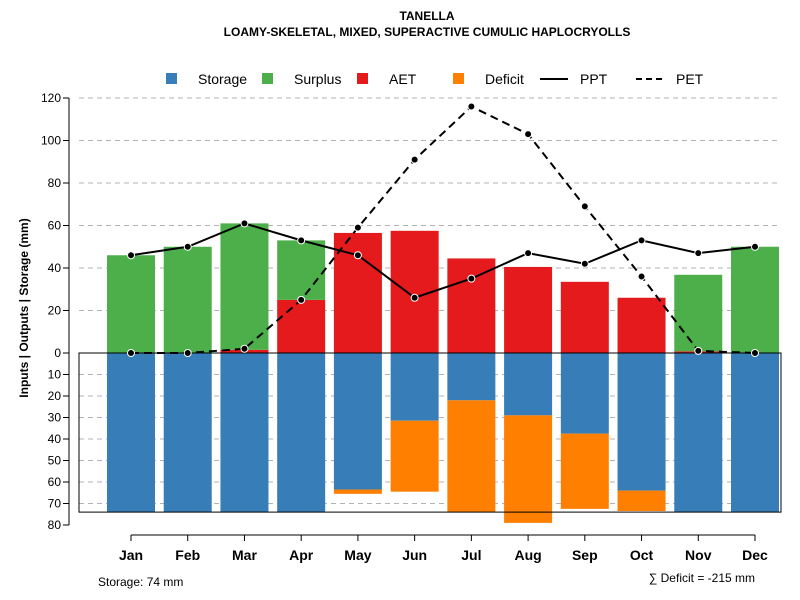 This screenshot has height=600, width=800. Describe the element at coordinates (426, 16) in the screenshot. I see `chart-title: TANELLA` at that location.